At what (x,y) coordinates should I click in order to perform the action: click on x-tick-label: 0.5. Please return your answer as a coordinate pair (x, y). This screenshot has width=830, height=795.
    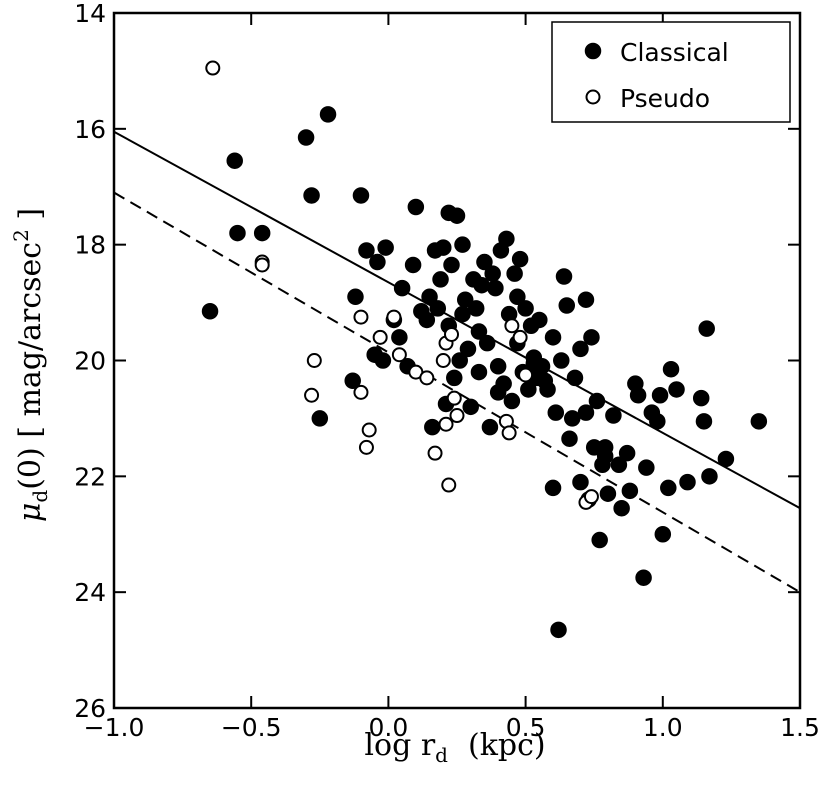
    Looking at the image, I should click on (526, 727).